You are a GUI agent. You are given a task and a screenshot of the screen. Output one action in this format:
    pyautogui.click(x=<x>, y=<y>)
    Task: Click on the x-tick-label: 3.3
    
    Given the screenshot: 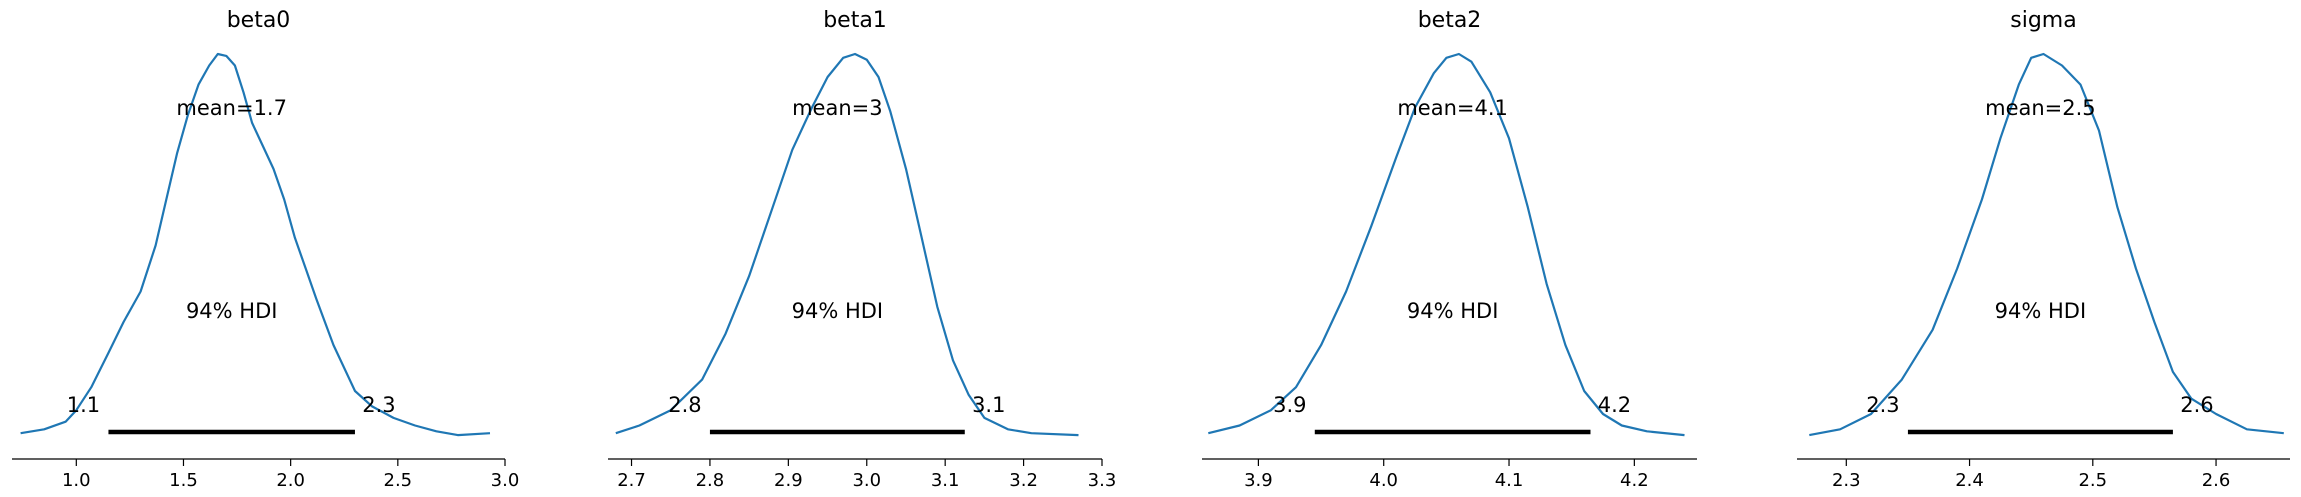 What is the action you would take?
    pyautogui.click(x=1102, y=480)
    